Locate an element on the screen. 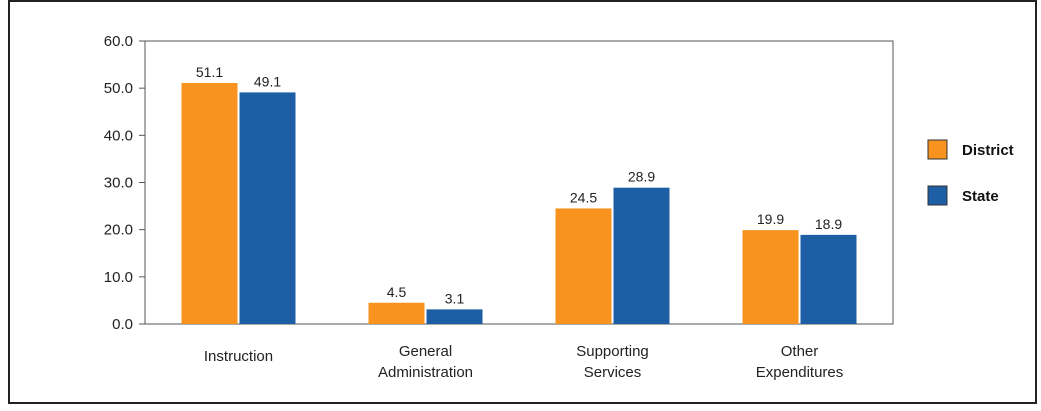 This screenshot has width=1041, height=411. legend-label-district: District is located at coordinates (988, 150).